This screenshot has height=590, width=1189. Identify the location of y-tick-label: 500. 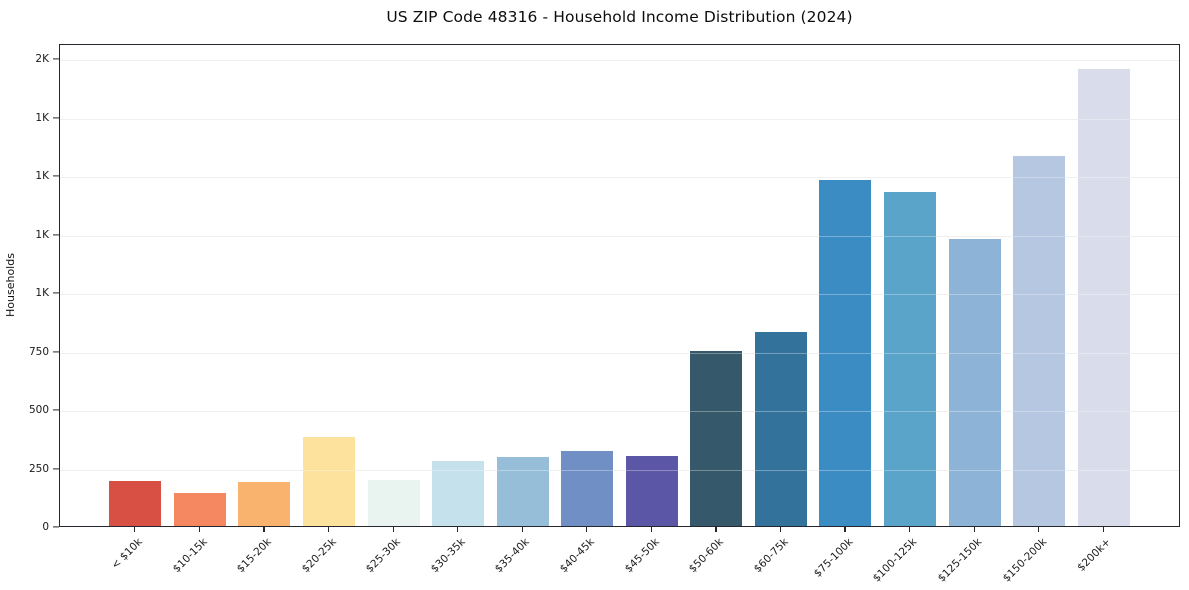
(38, 410).